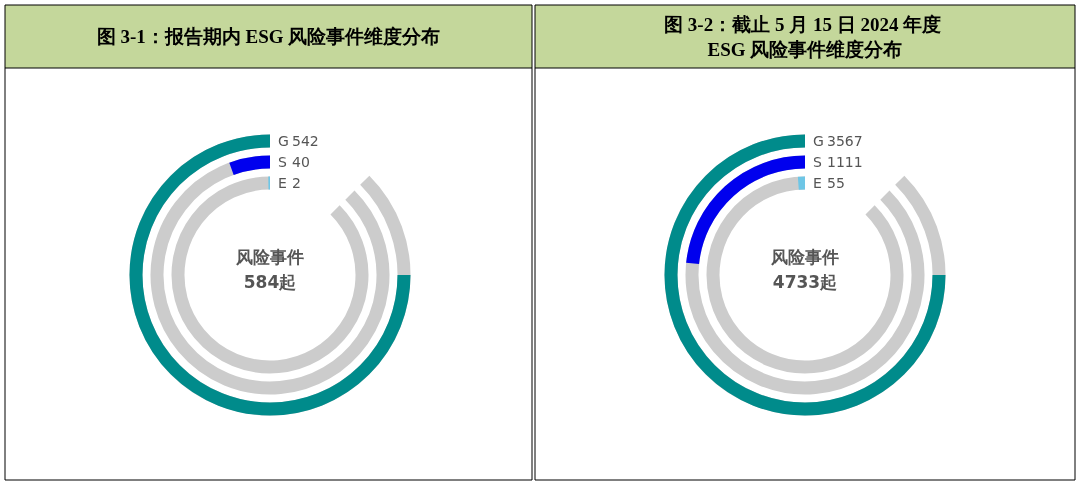 The width and height of the screenshot is (1080, 486). What do you see at coordinates (845, 141) in the screenshot?
I see `data-label: 3567` at bounding box center [845, 141].